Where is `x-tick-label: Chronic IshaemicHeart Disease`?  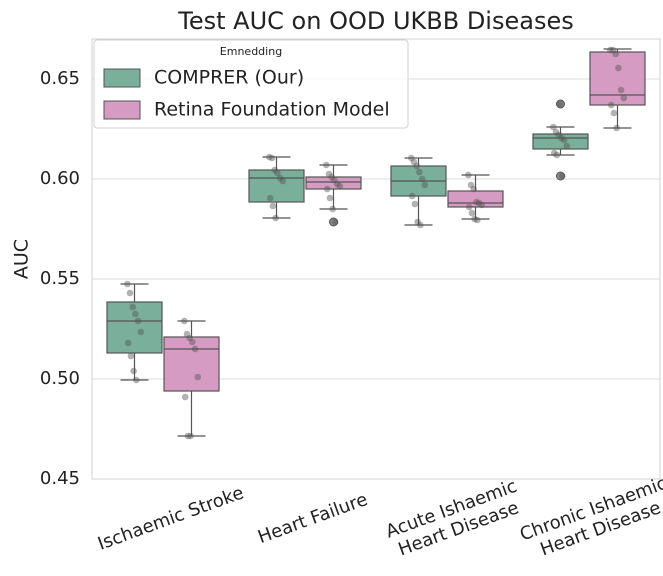
x-tick-label: Chronic IshaemicHeart Disease is located at coordinates (590, 519).